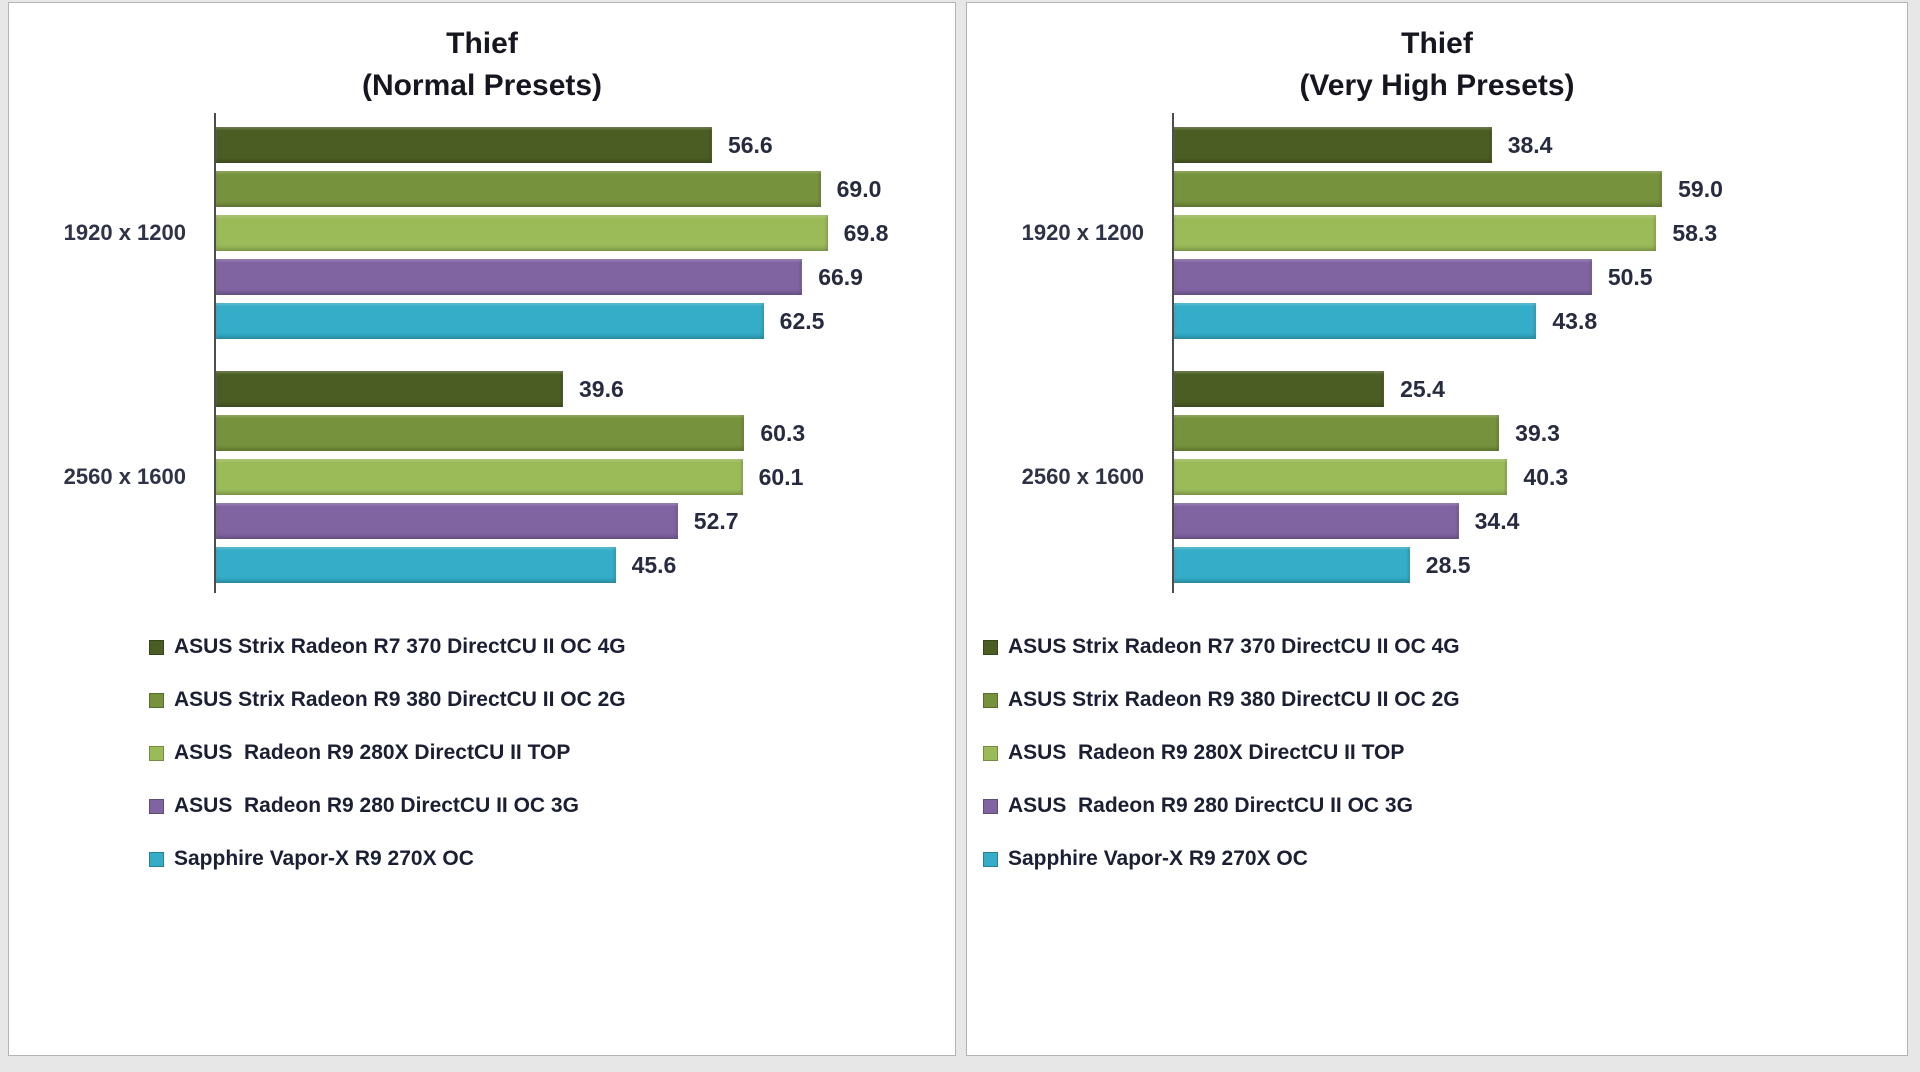 Image resolution: width=1920 pixels, height=1072 pixels. I want to click on bar-row: 59.0, so click(1521, 189).